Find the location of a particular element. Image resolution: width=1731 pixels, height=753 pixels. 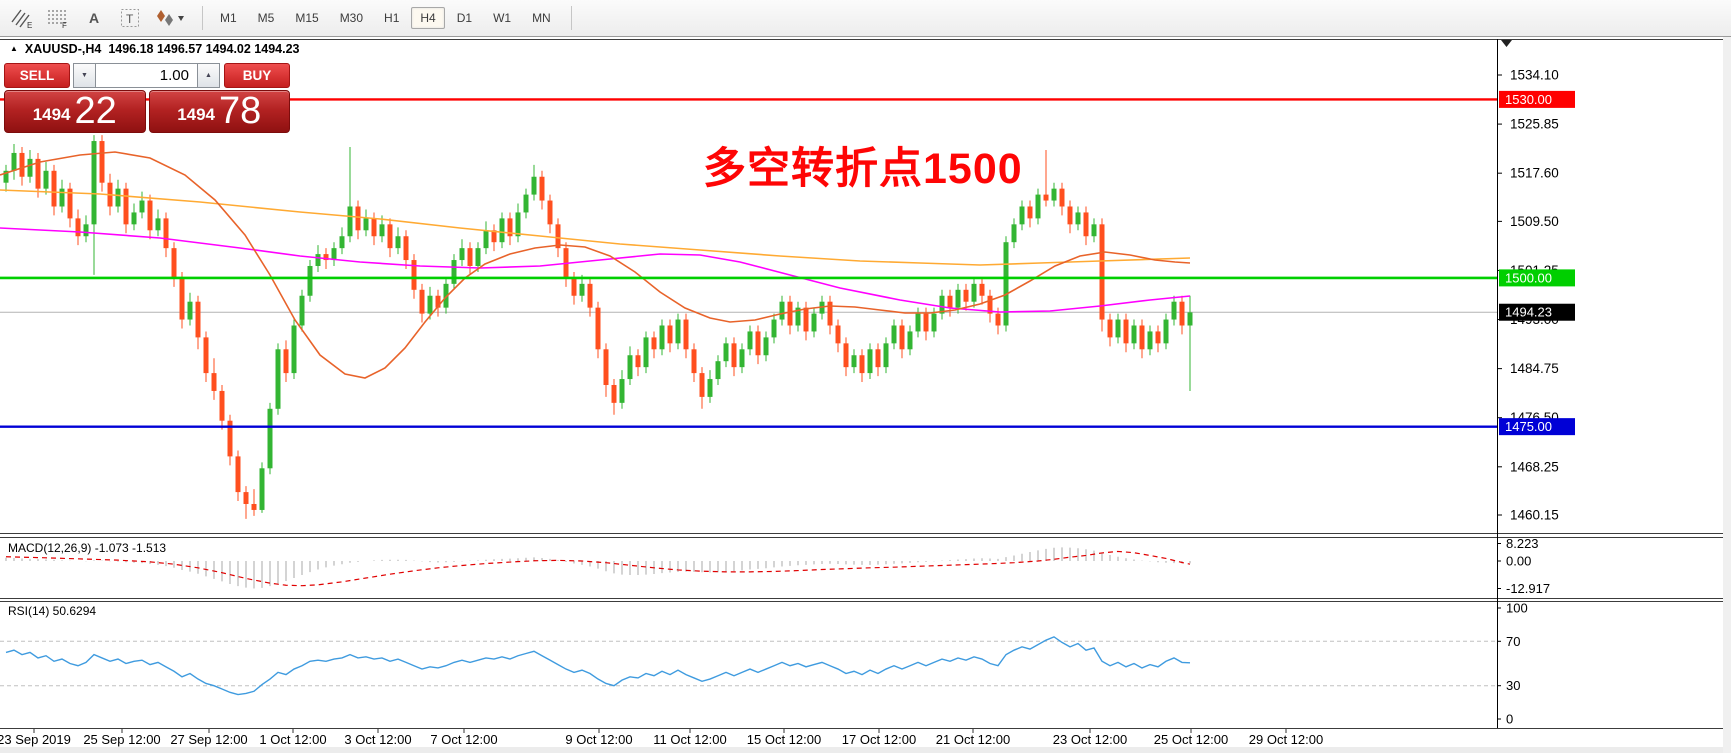

timeframe-button-m30: M30 is located at coordinates (351, 18).